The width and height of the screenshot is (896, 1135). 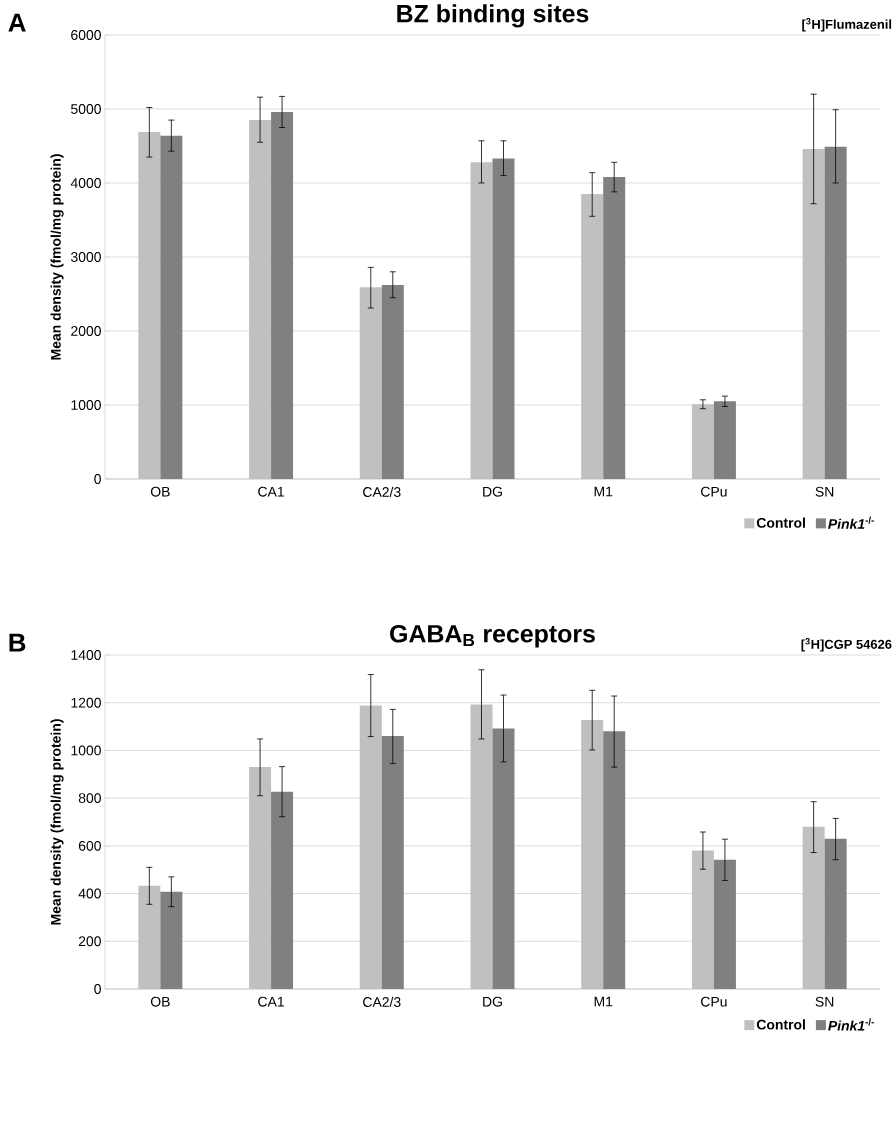 I want to click on y-tick-label: 6000, so click(x=86, y=35).